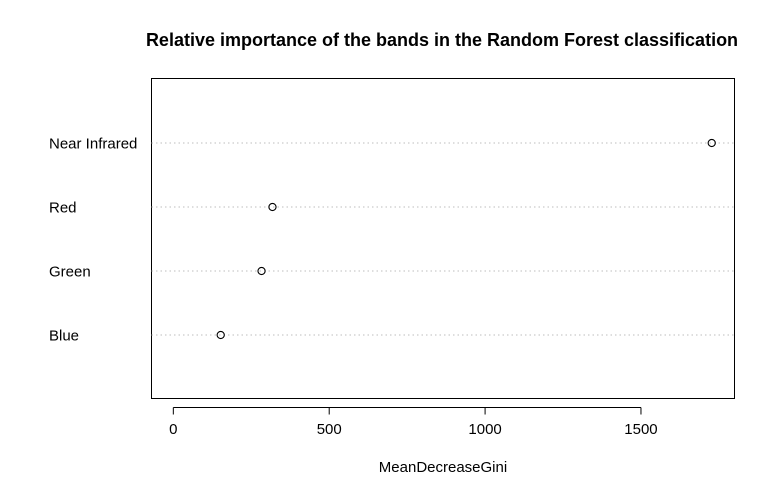 Image resolution: width=775 pixels, height=497 pixels. I want to click on category-label: Near Infrared, so click(93, 144).